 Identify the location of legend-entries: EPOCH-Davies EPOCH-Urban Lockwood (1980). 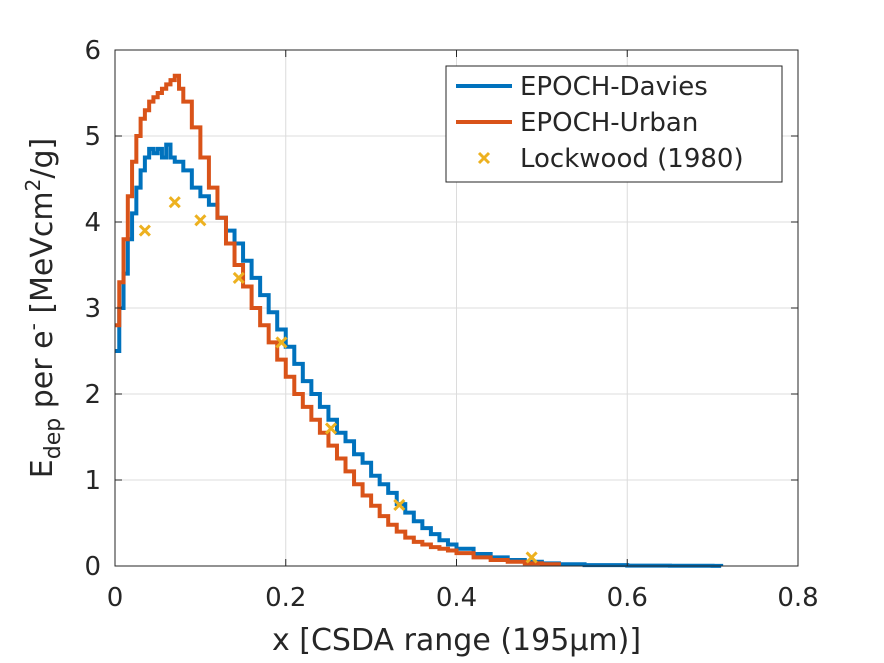
(600, 123).